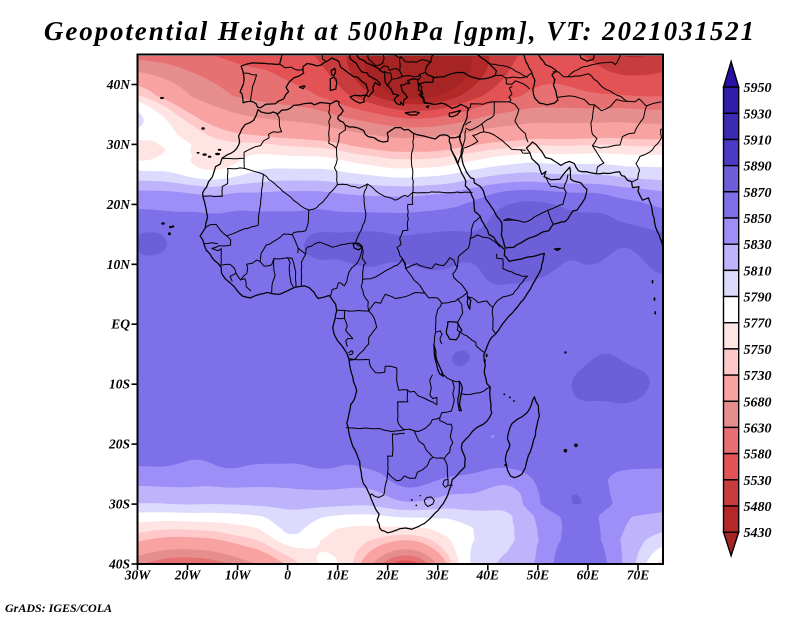  I want to click on svg-text: 5750, so click(758, 350).